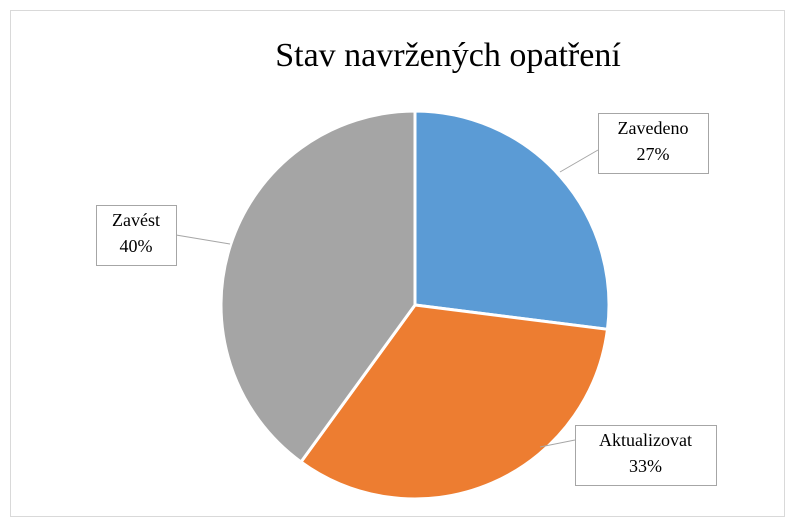  I want to click on label-name: Zavedeno, so click(653, 128).